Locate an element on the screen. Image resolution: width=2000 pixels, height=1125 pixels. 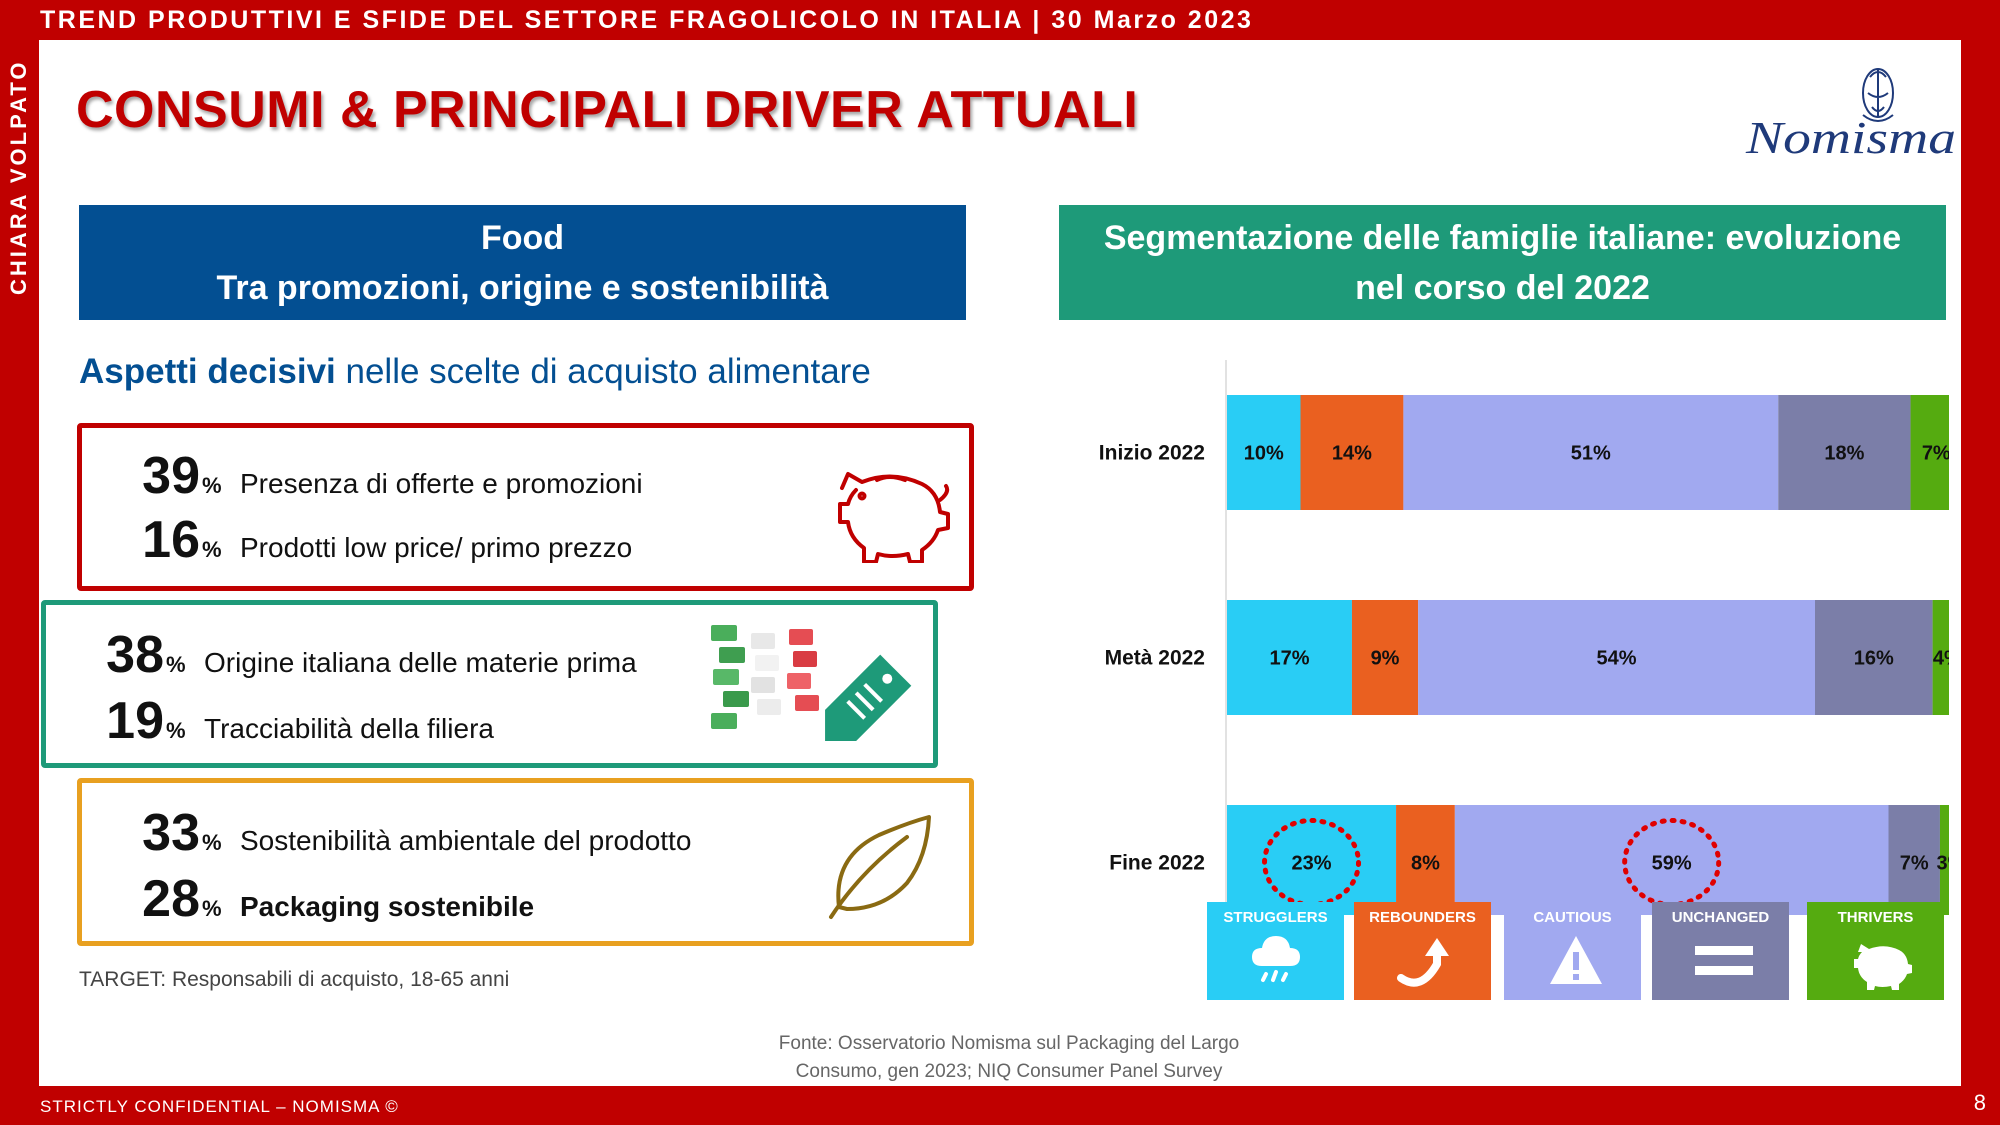
data-label: 54% is located at coordinates (1617, 659).